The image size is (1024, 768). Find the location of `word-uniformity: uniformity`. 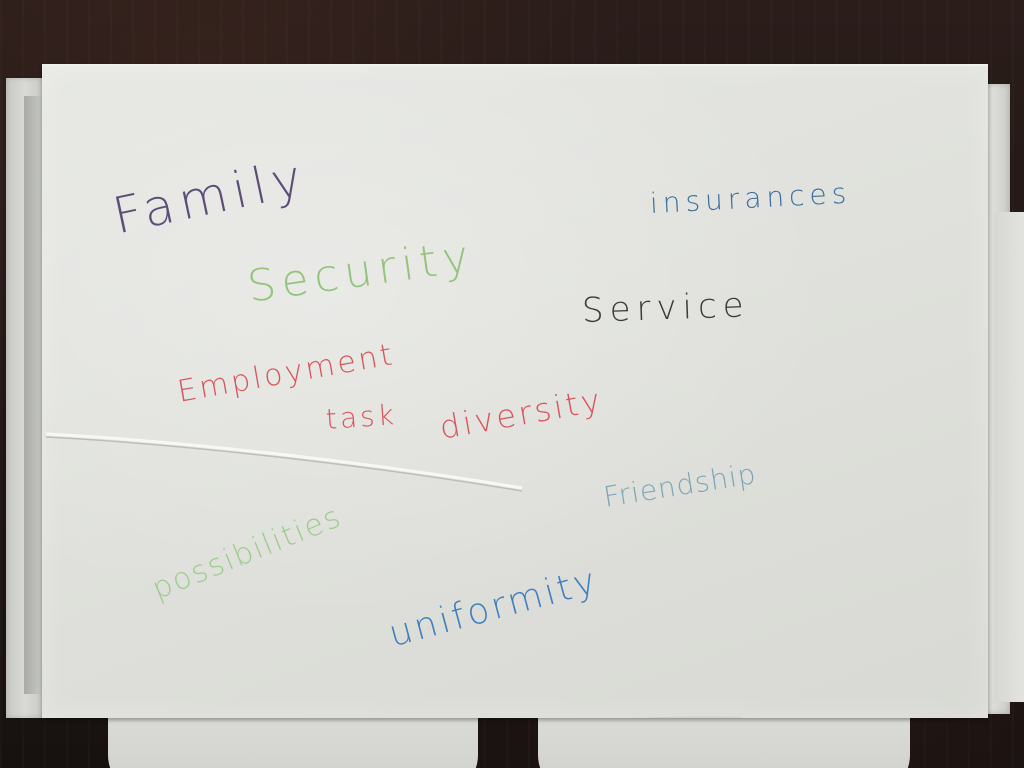

word-uniformity: uniformity is located at coordinates (493, 608).